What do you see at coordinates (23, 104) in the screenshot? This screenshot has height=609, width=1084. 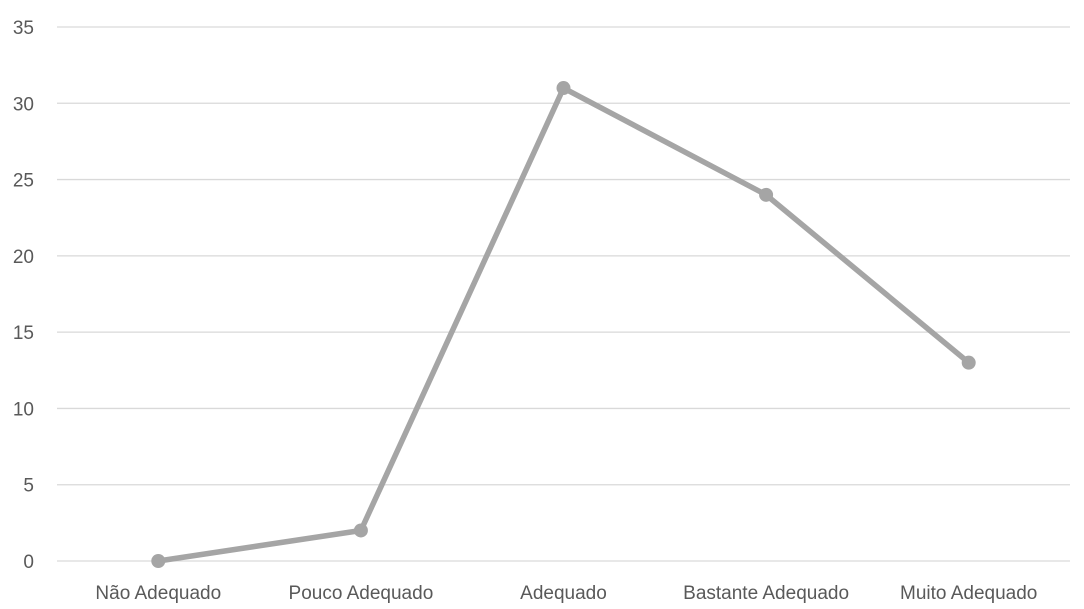 I see `y-tick-label: 30` at bounding box center [23, 104].